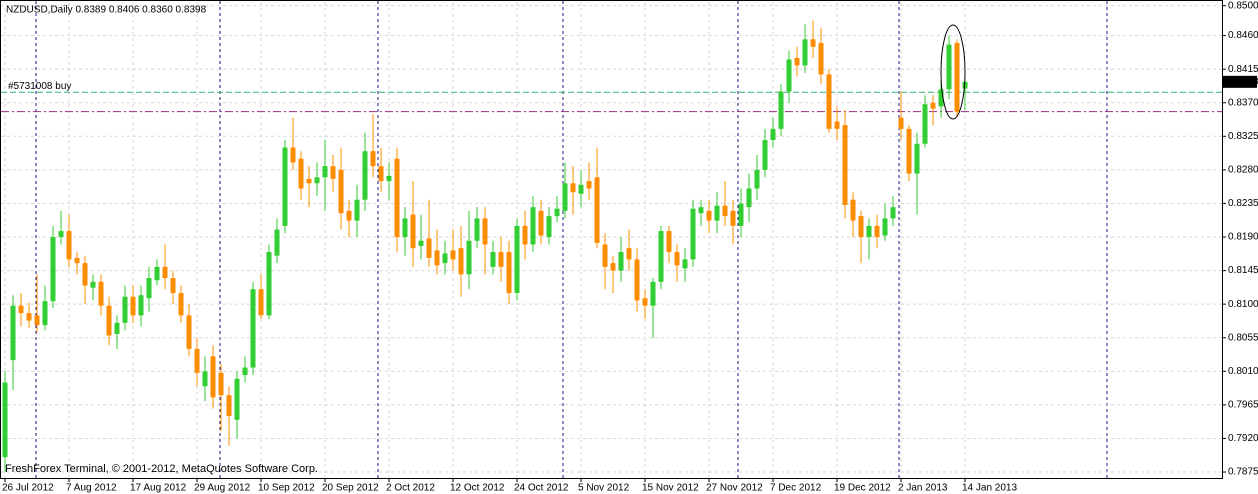  Describe the element at coordinates (410, 488) in the screenshot. I see `x-tick-label: 2 Oct 2012` at that location.